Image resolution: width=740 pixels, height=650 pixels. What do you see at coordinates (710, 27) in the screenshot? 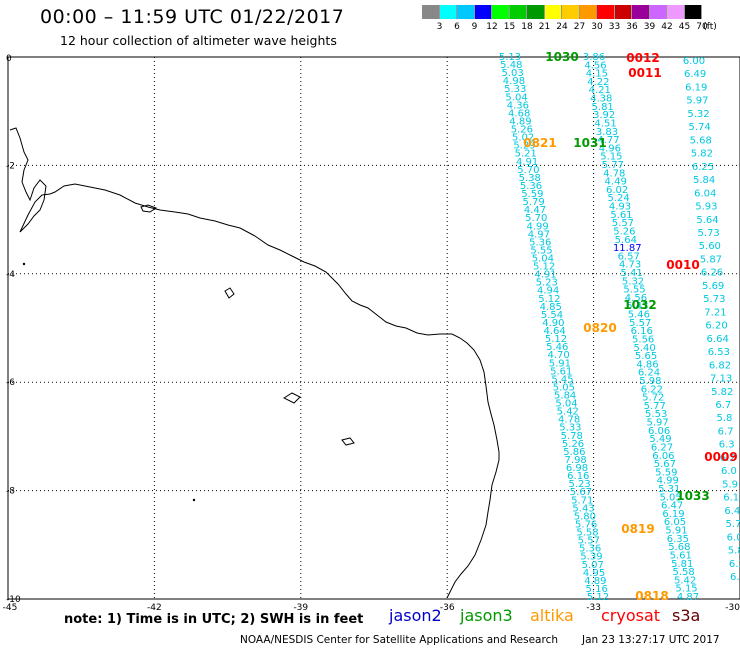
I see `color-scale-unit: (ft)` at bounding box center [710, 27].